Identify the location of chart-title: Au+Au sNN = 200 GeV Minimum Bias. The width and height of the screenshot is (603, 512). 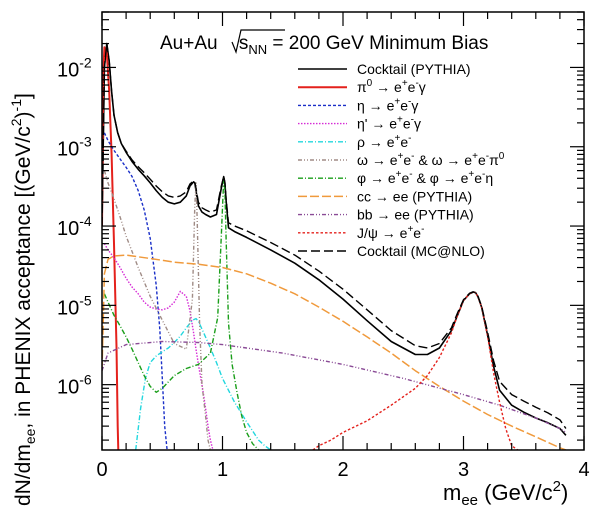
(324, 45).